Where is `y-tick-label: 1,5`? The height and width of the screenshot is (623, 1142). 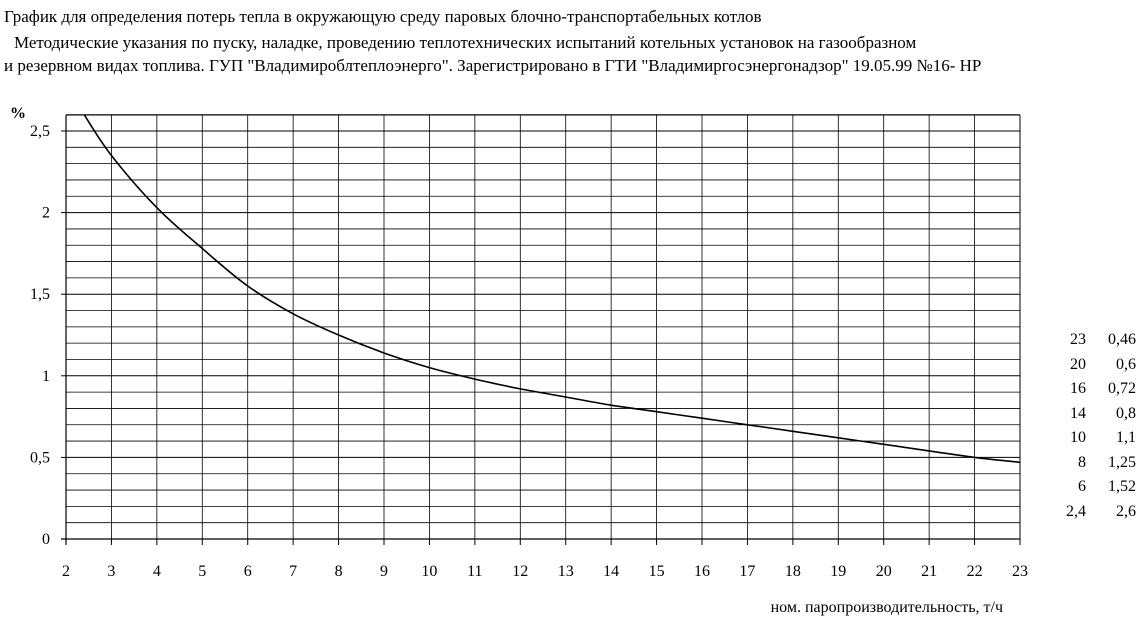
y-tick-label: 1,5 is located at coordinates (40, 294).